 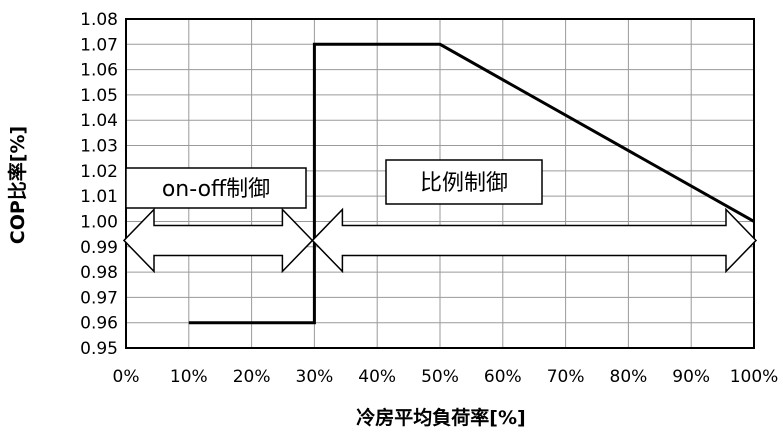 I want to click on y-tick-label: 1.01, so click(x=99, y=197).